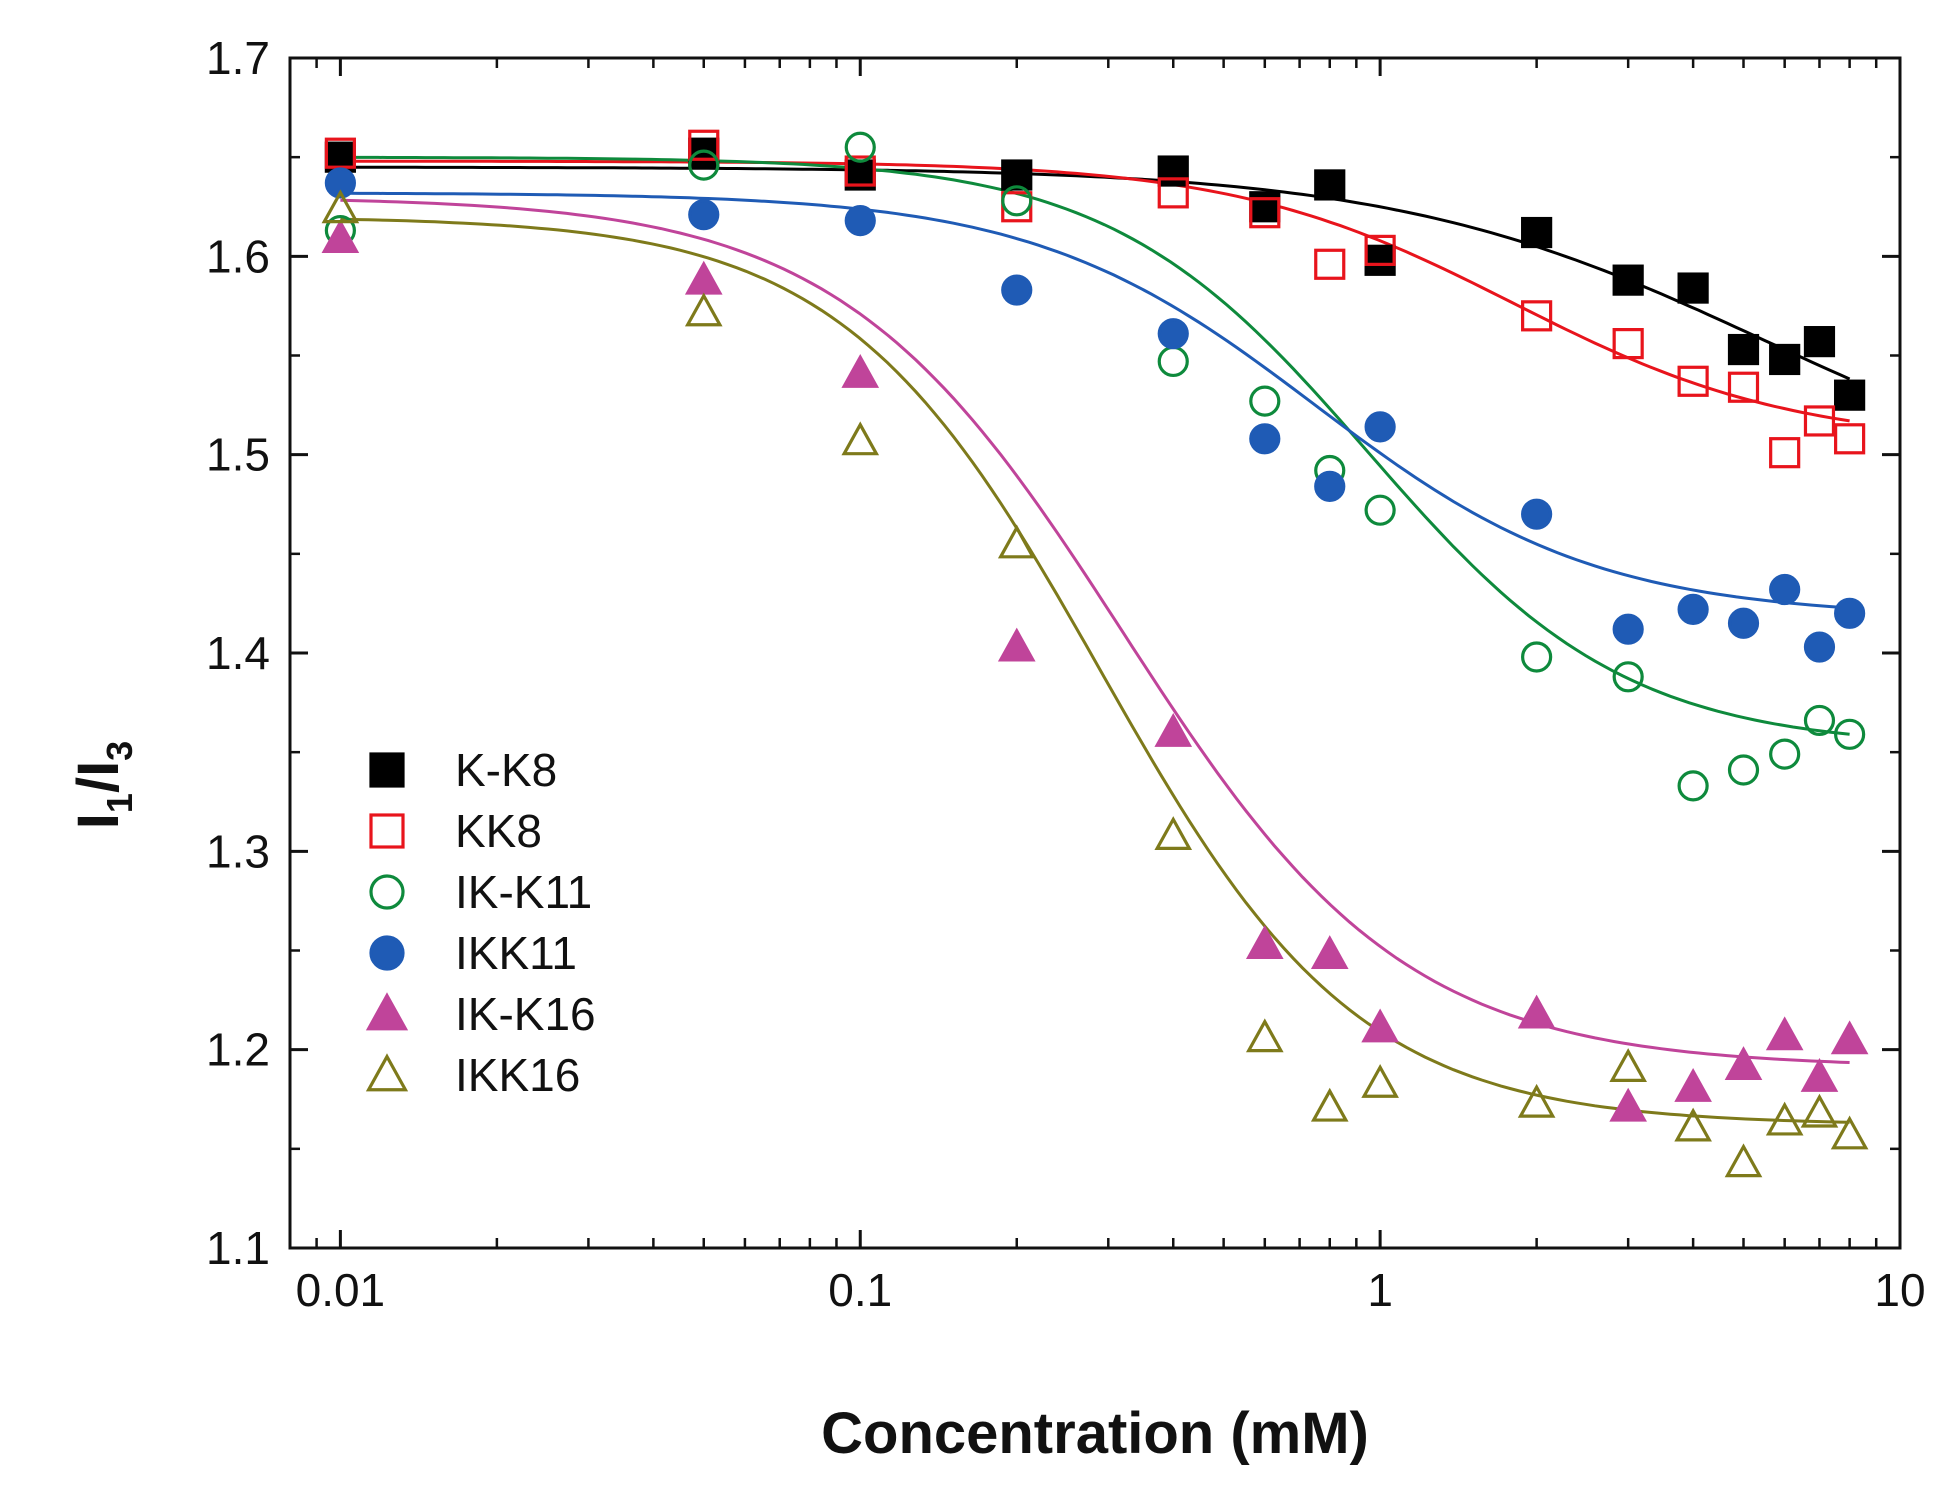  Describe the element at coordinates (1380, 1290) in the screenshot. I see `x-tick-label: 1` at that location.